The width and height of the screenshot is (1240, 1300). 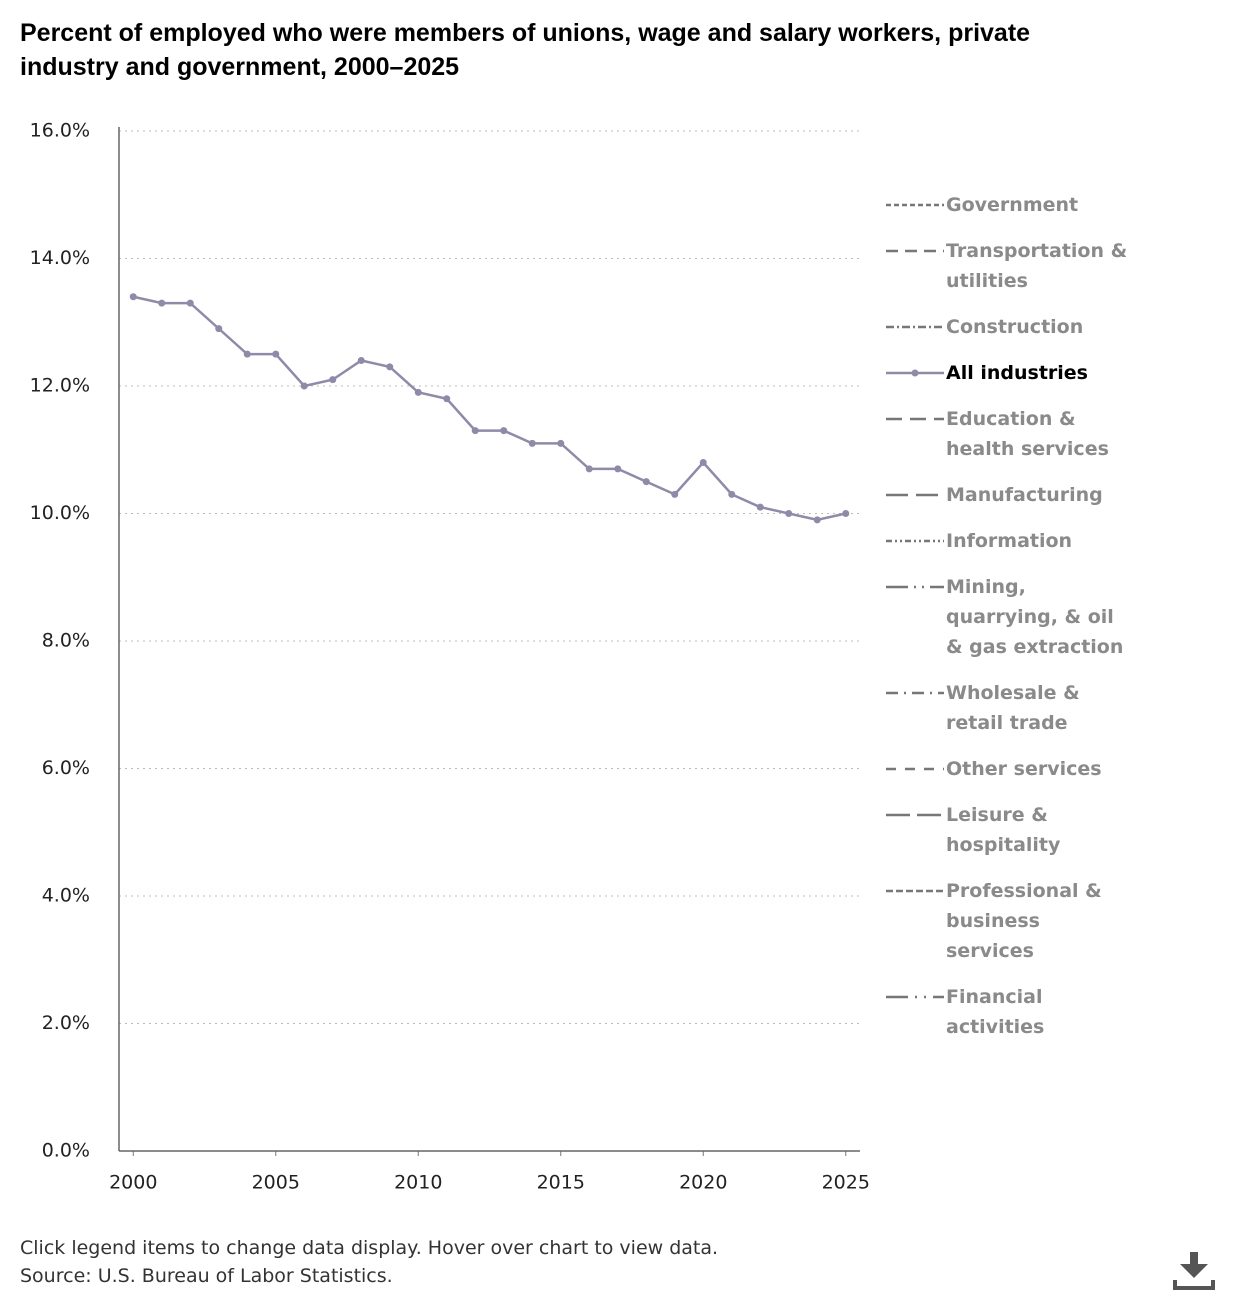 I want to click on legend-item: Wholesale & retail trade, so click(x=1009, y=708).